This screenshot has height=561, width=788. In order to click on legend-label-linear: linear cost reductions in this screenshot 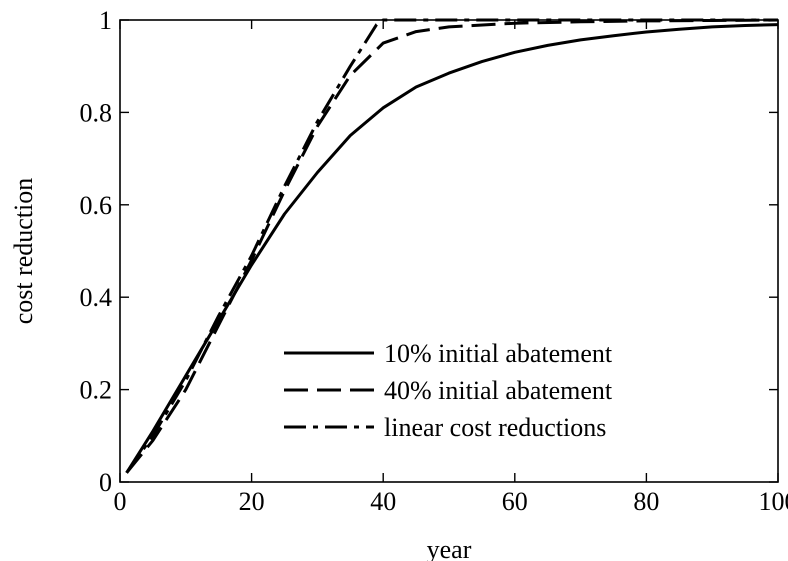, I will do `click(495, 427)`.